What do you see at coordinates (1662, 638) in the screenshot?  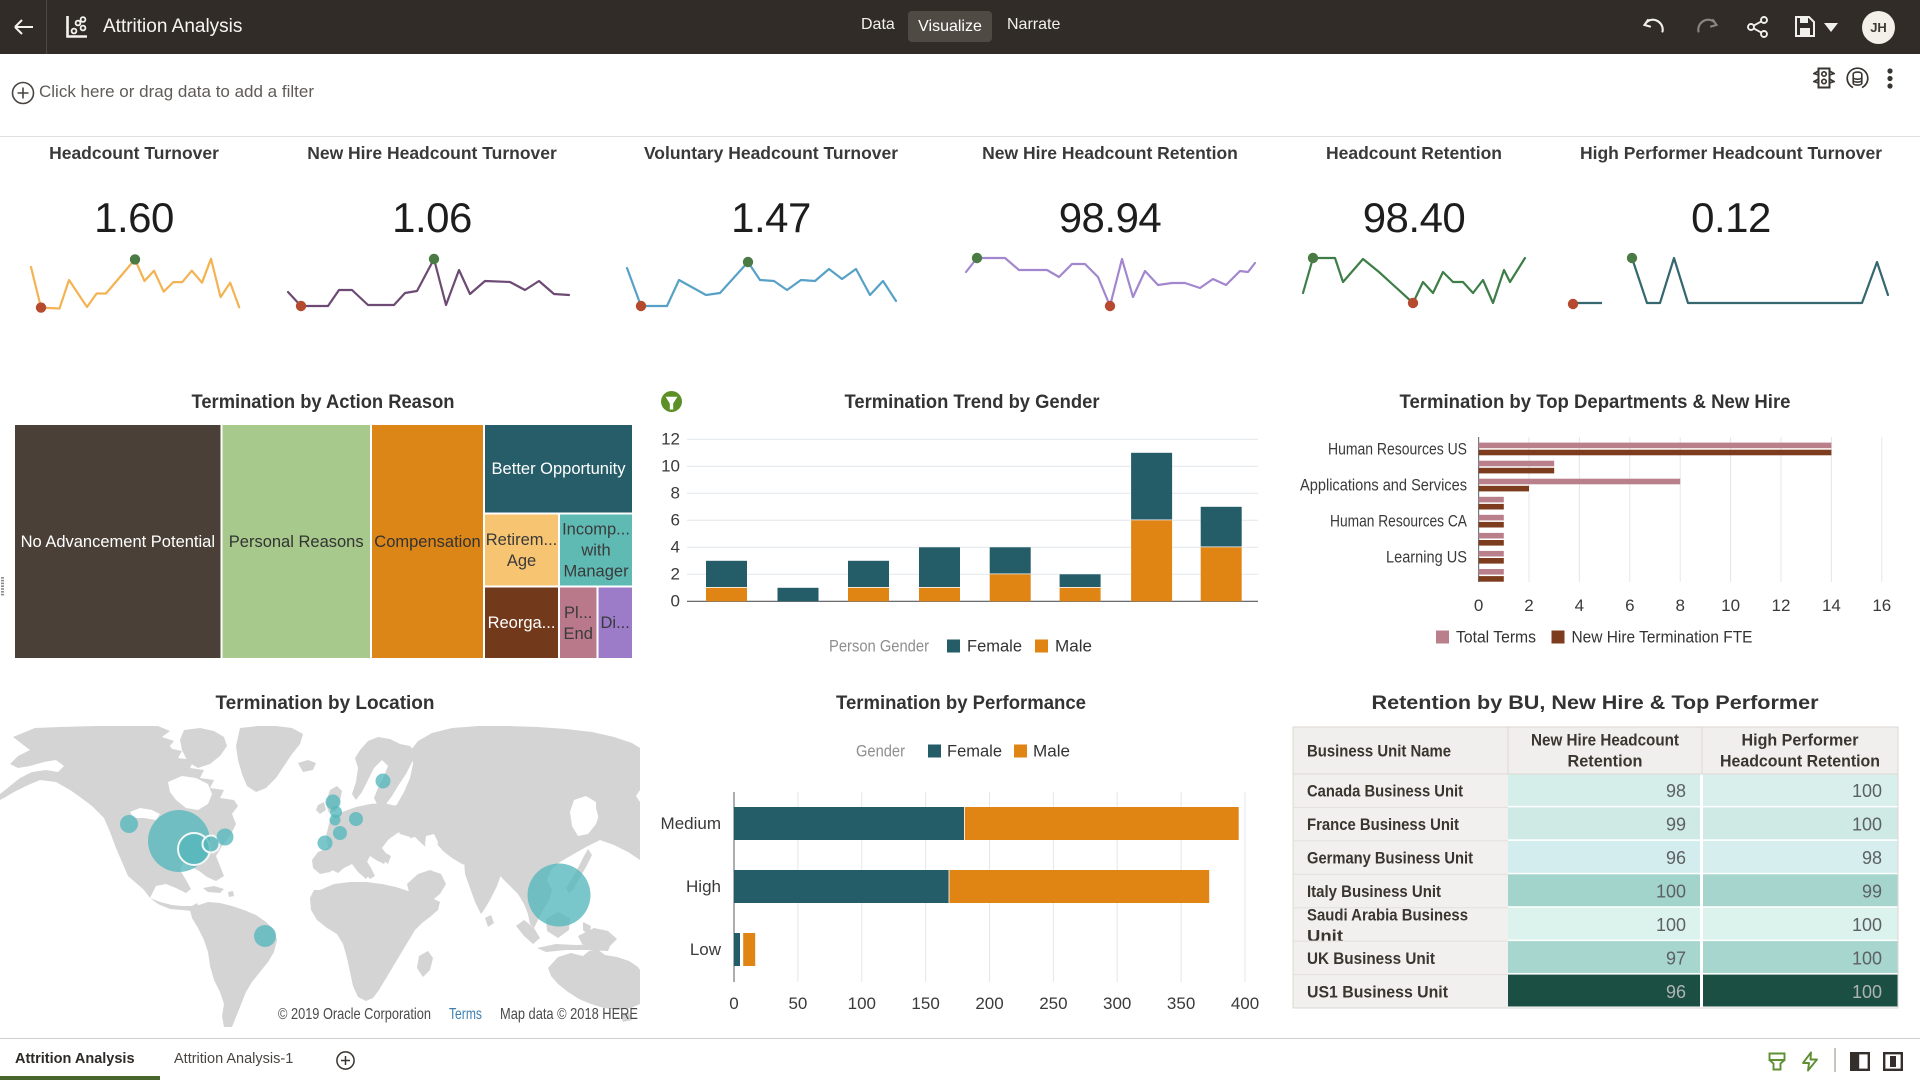 I see `svg-text: New Hire Termination FTE` at bounding box center [1662, 638].